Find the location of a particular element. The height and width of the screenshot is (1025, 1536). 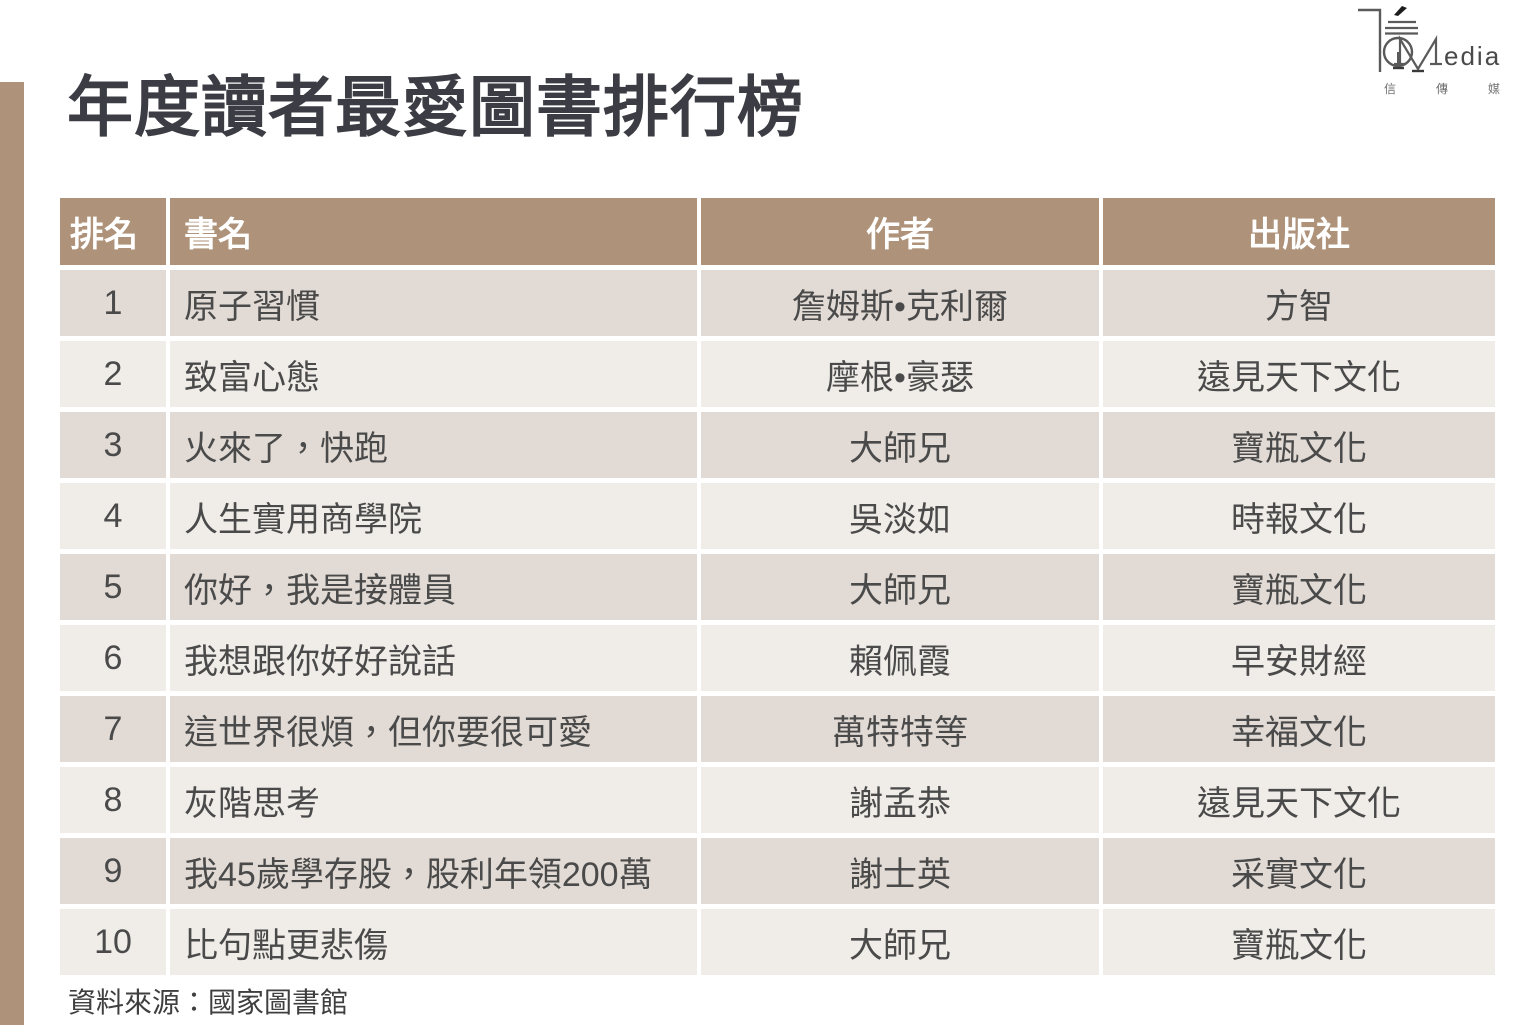

rank-cell: 3 is located at coordinates (113, 445).